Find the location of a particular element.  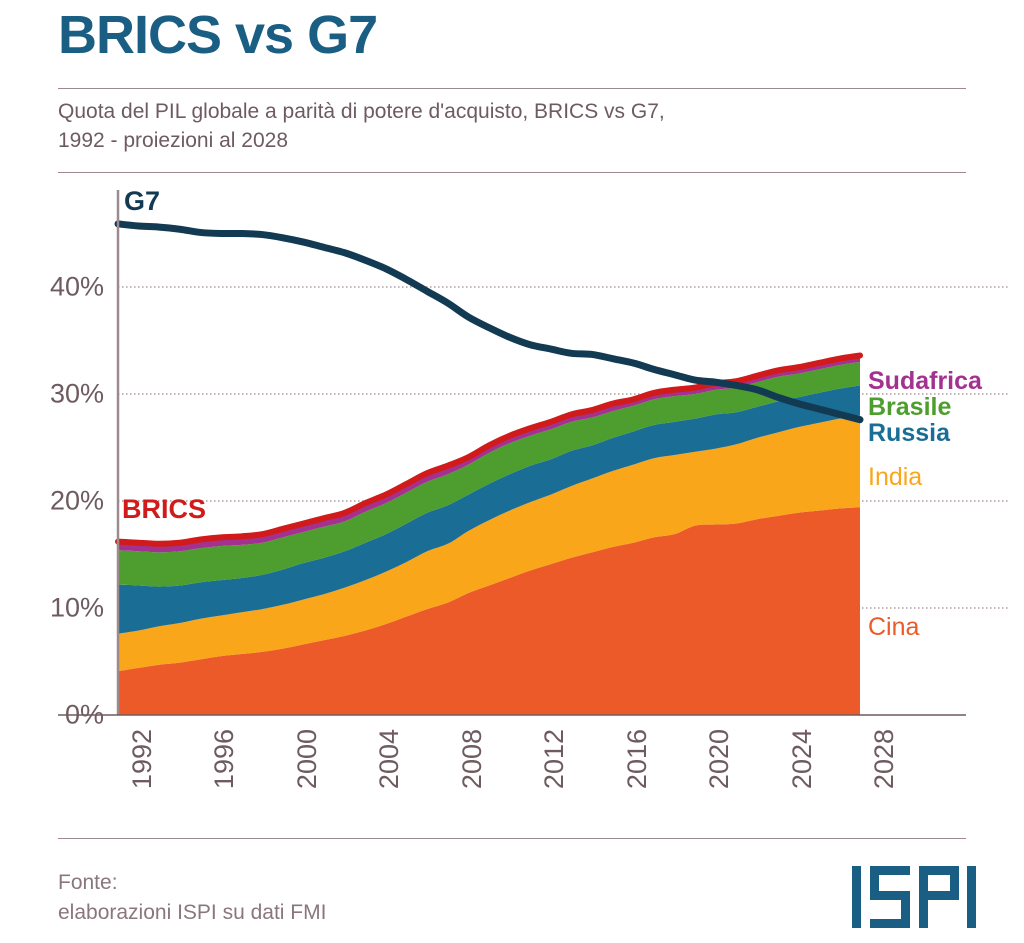

x-tick-2008: 2008 is located at coordinates (471, 759).